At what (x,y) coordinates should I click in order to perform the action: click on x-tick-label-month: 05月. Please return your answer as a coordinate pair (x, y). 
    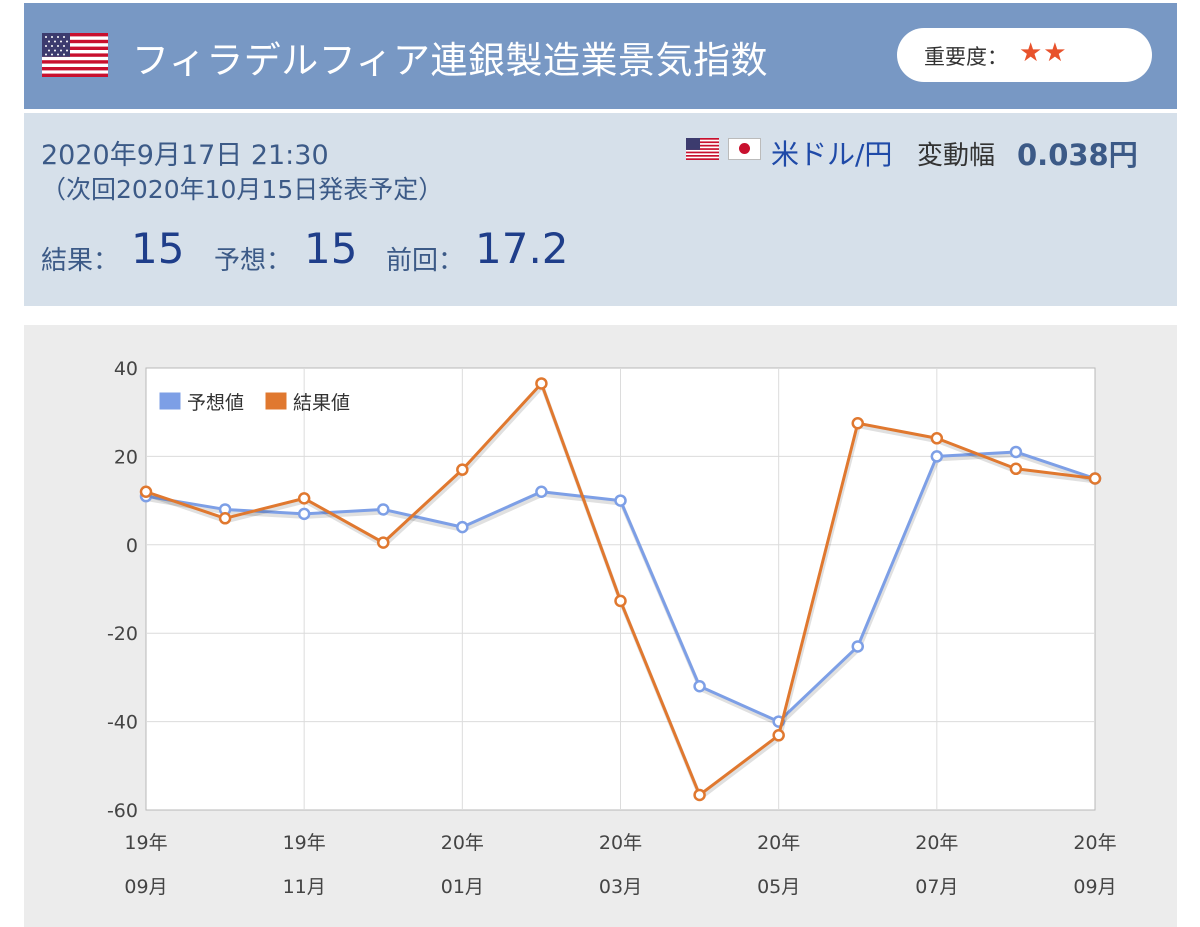
    Looking at the image, I should click on (778, 887).